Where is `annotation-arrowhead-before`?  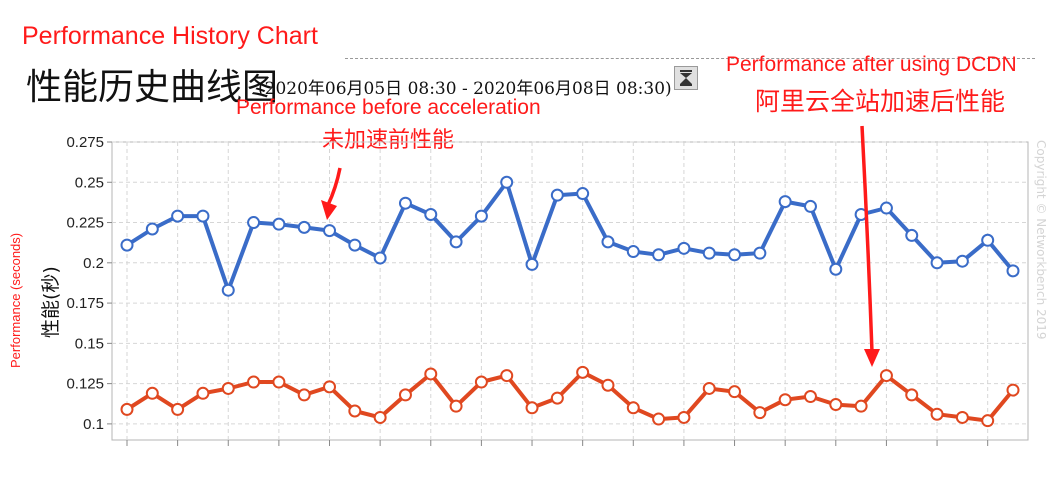 annotation-arrowhead-before is located at coordinates (329, 210).